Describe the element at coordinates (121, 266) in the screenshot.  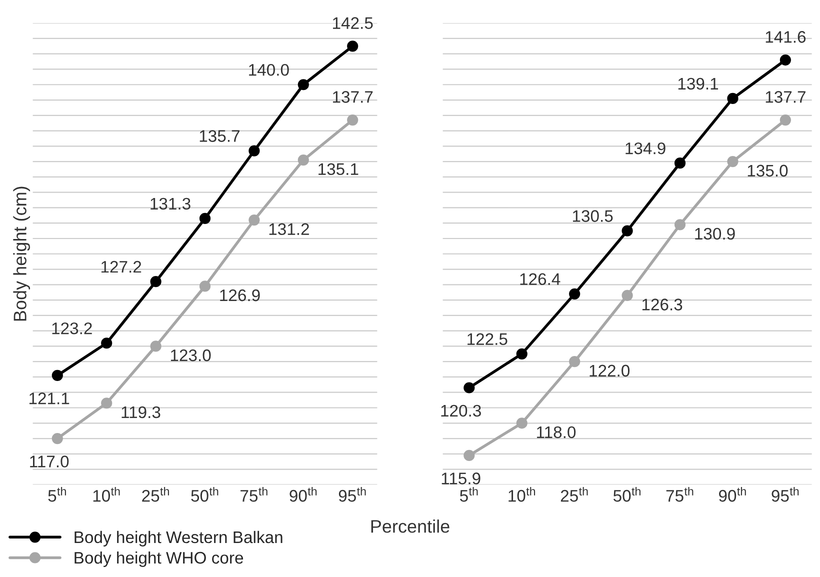
I see `data-label: 127.2` at that location.